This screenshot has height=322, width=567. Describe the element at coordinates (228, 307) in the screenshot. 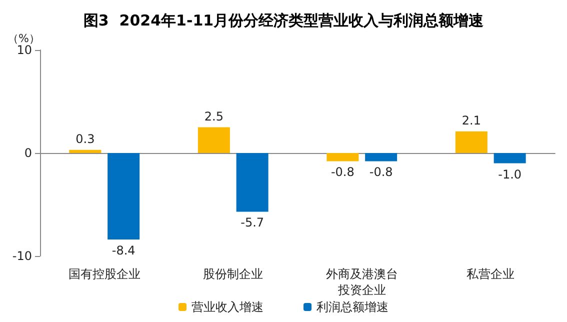

I see `legend-label: 营业收入增速` at that location.